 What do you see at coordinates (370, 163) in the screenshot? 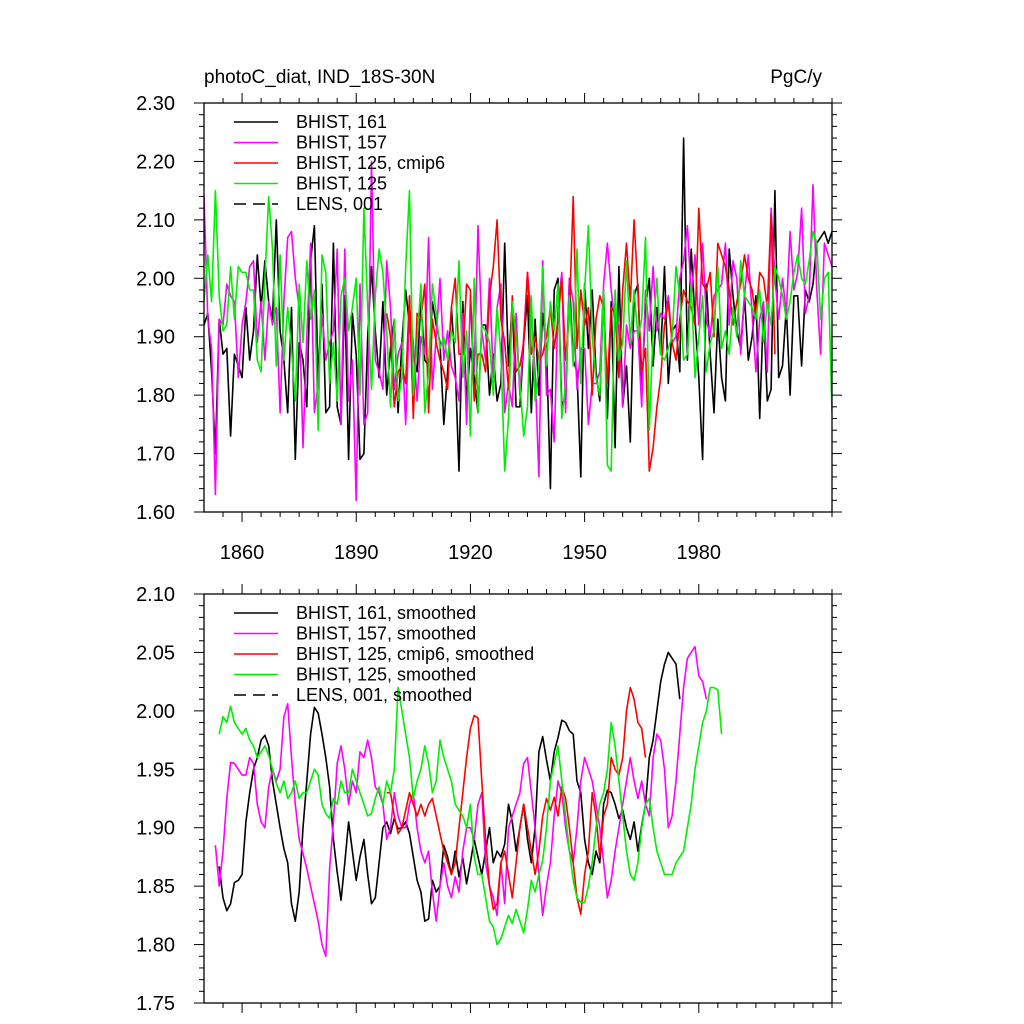
I see `legend-label: BHIST, 125, cmip6` at bounding box center [370, 163].